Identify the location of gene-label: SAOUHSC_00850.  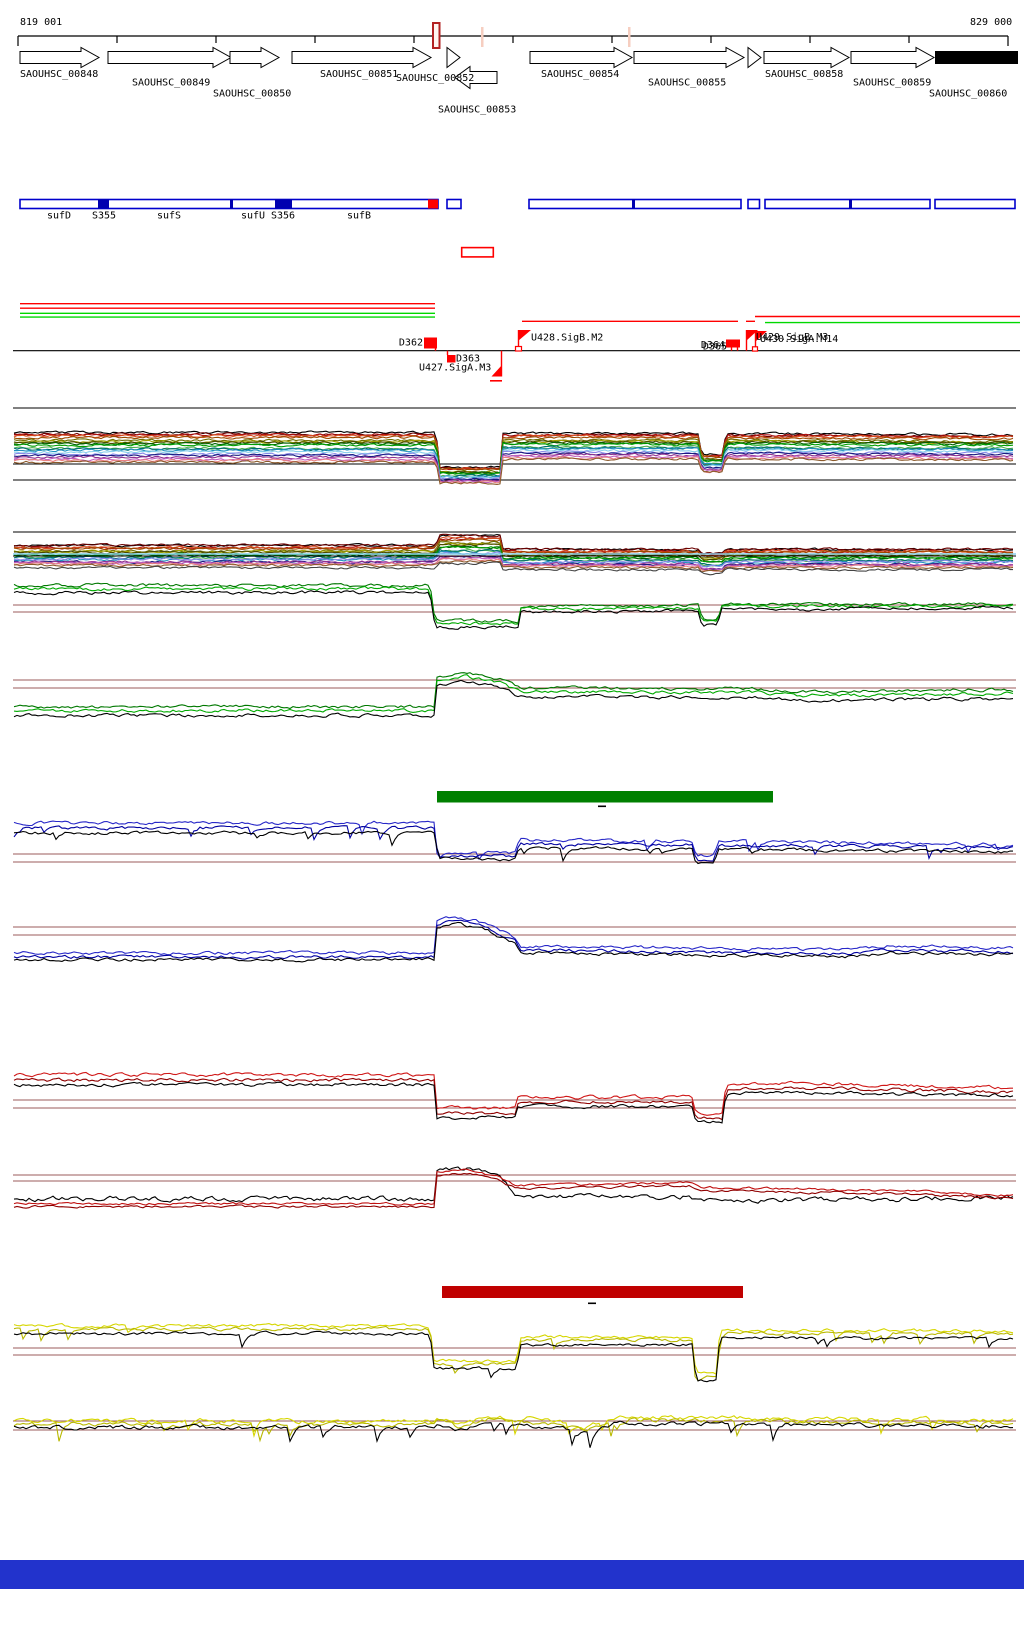
(252, 94).